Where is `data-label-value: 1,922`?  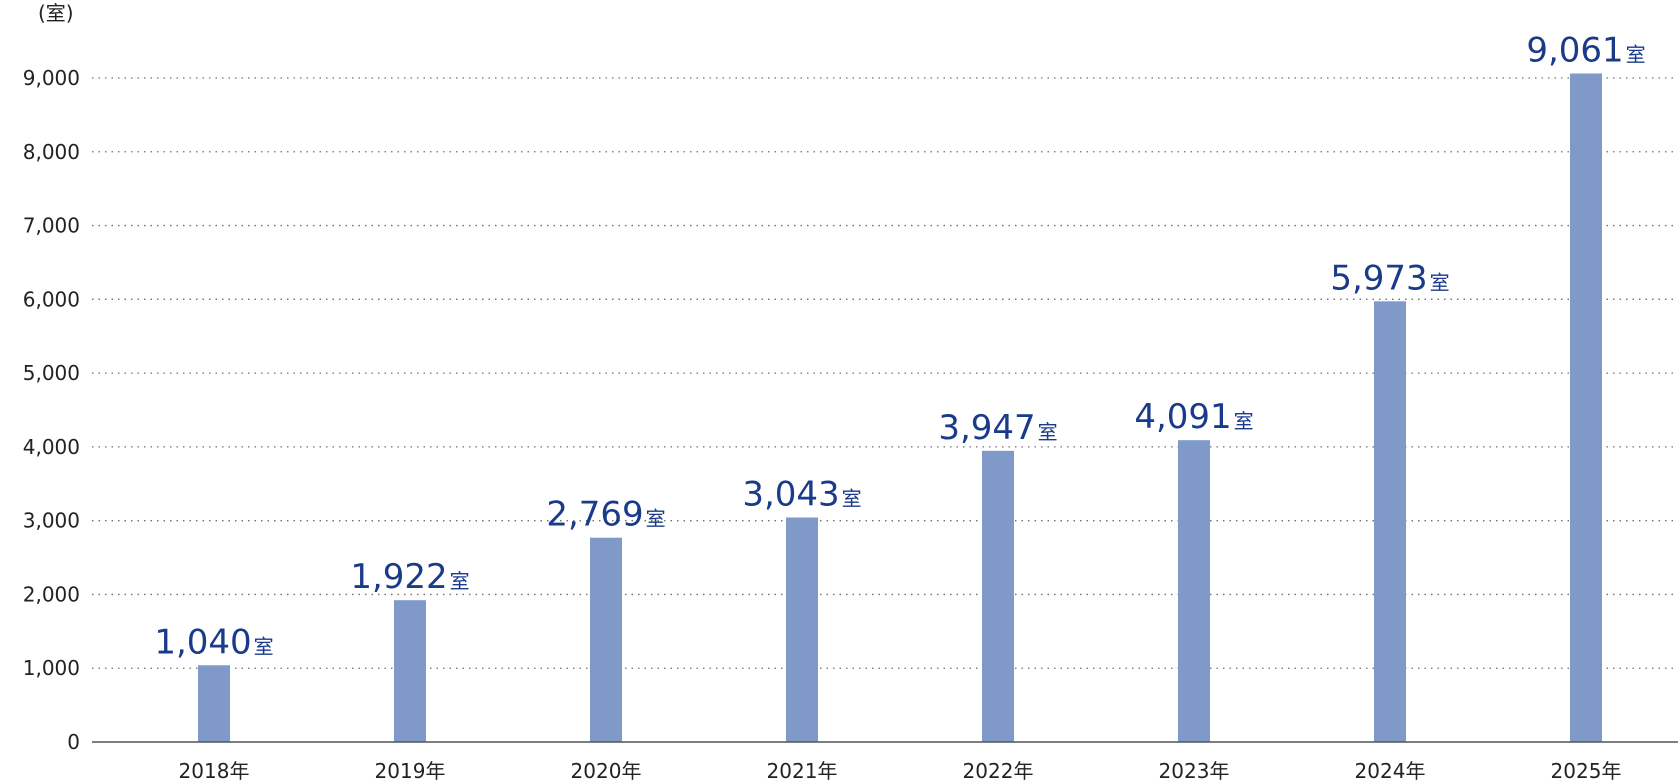
data-label-value: 1,922 is located at coordinates (398, 577).